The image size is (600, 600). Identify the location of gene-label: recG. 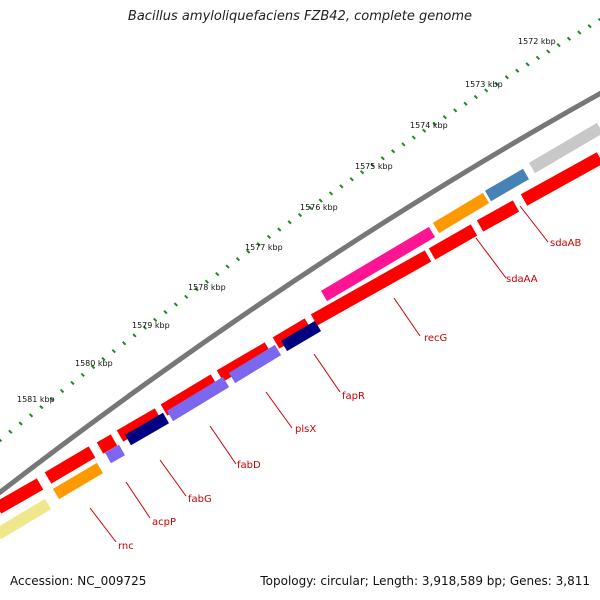
(435, 338).